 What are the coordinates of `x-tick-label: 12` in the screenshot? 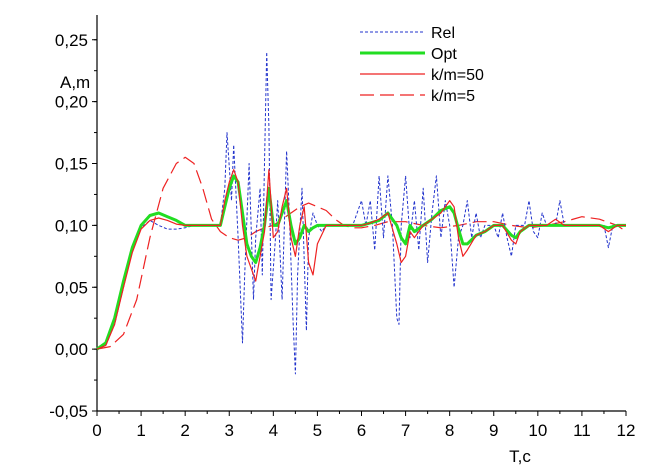 It's located at (626, 430).